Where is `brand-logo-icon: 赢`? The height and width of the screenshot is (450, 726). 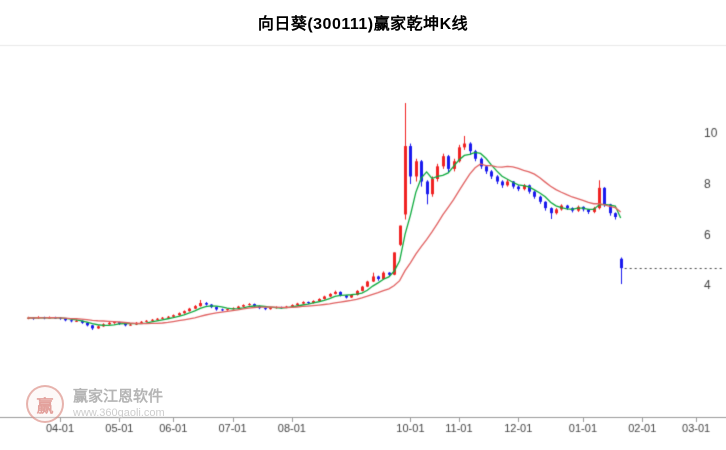 brand-logo-icon: 赢 is located at coordinates (45, 404).